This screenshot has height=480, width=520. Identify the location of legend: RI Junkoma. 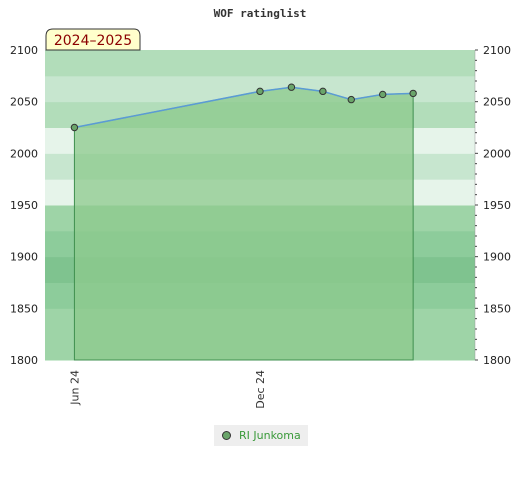
(261, 435).